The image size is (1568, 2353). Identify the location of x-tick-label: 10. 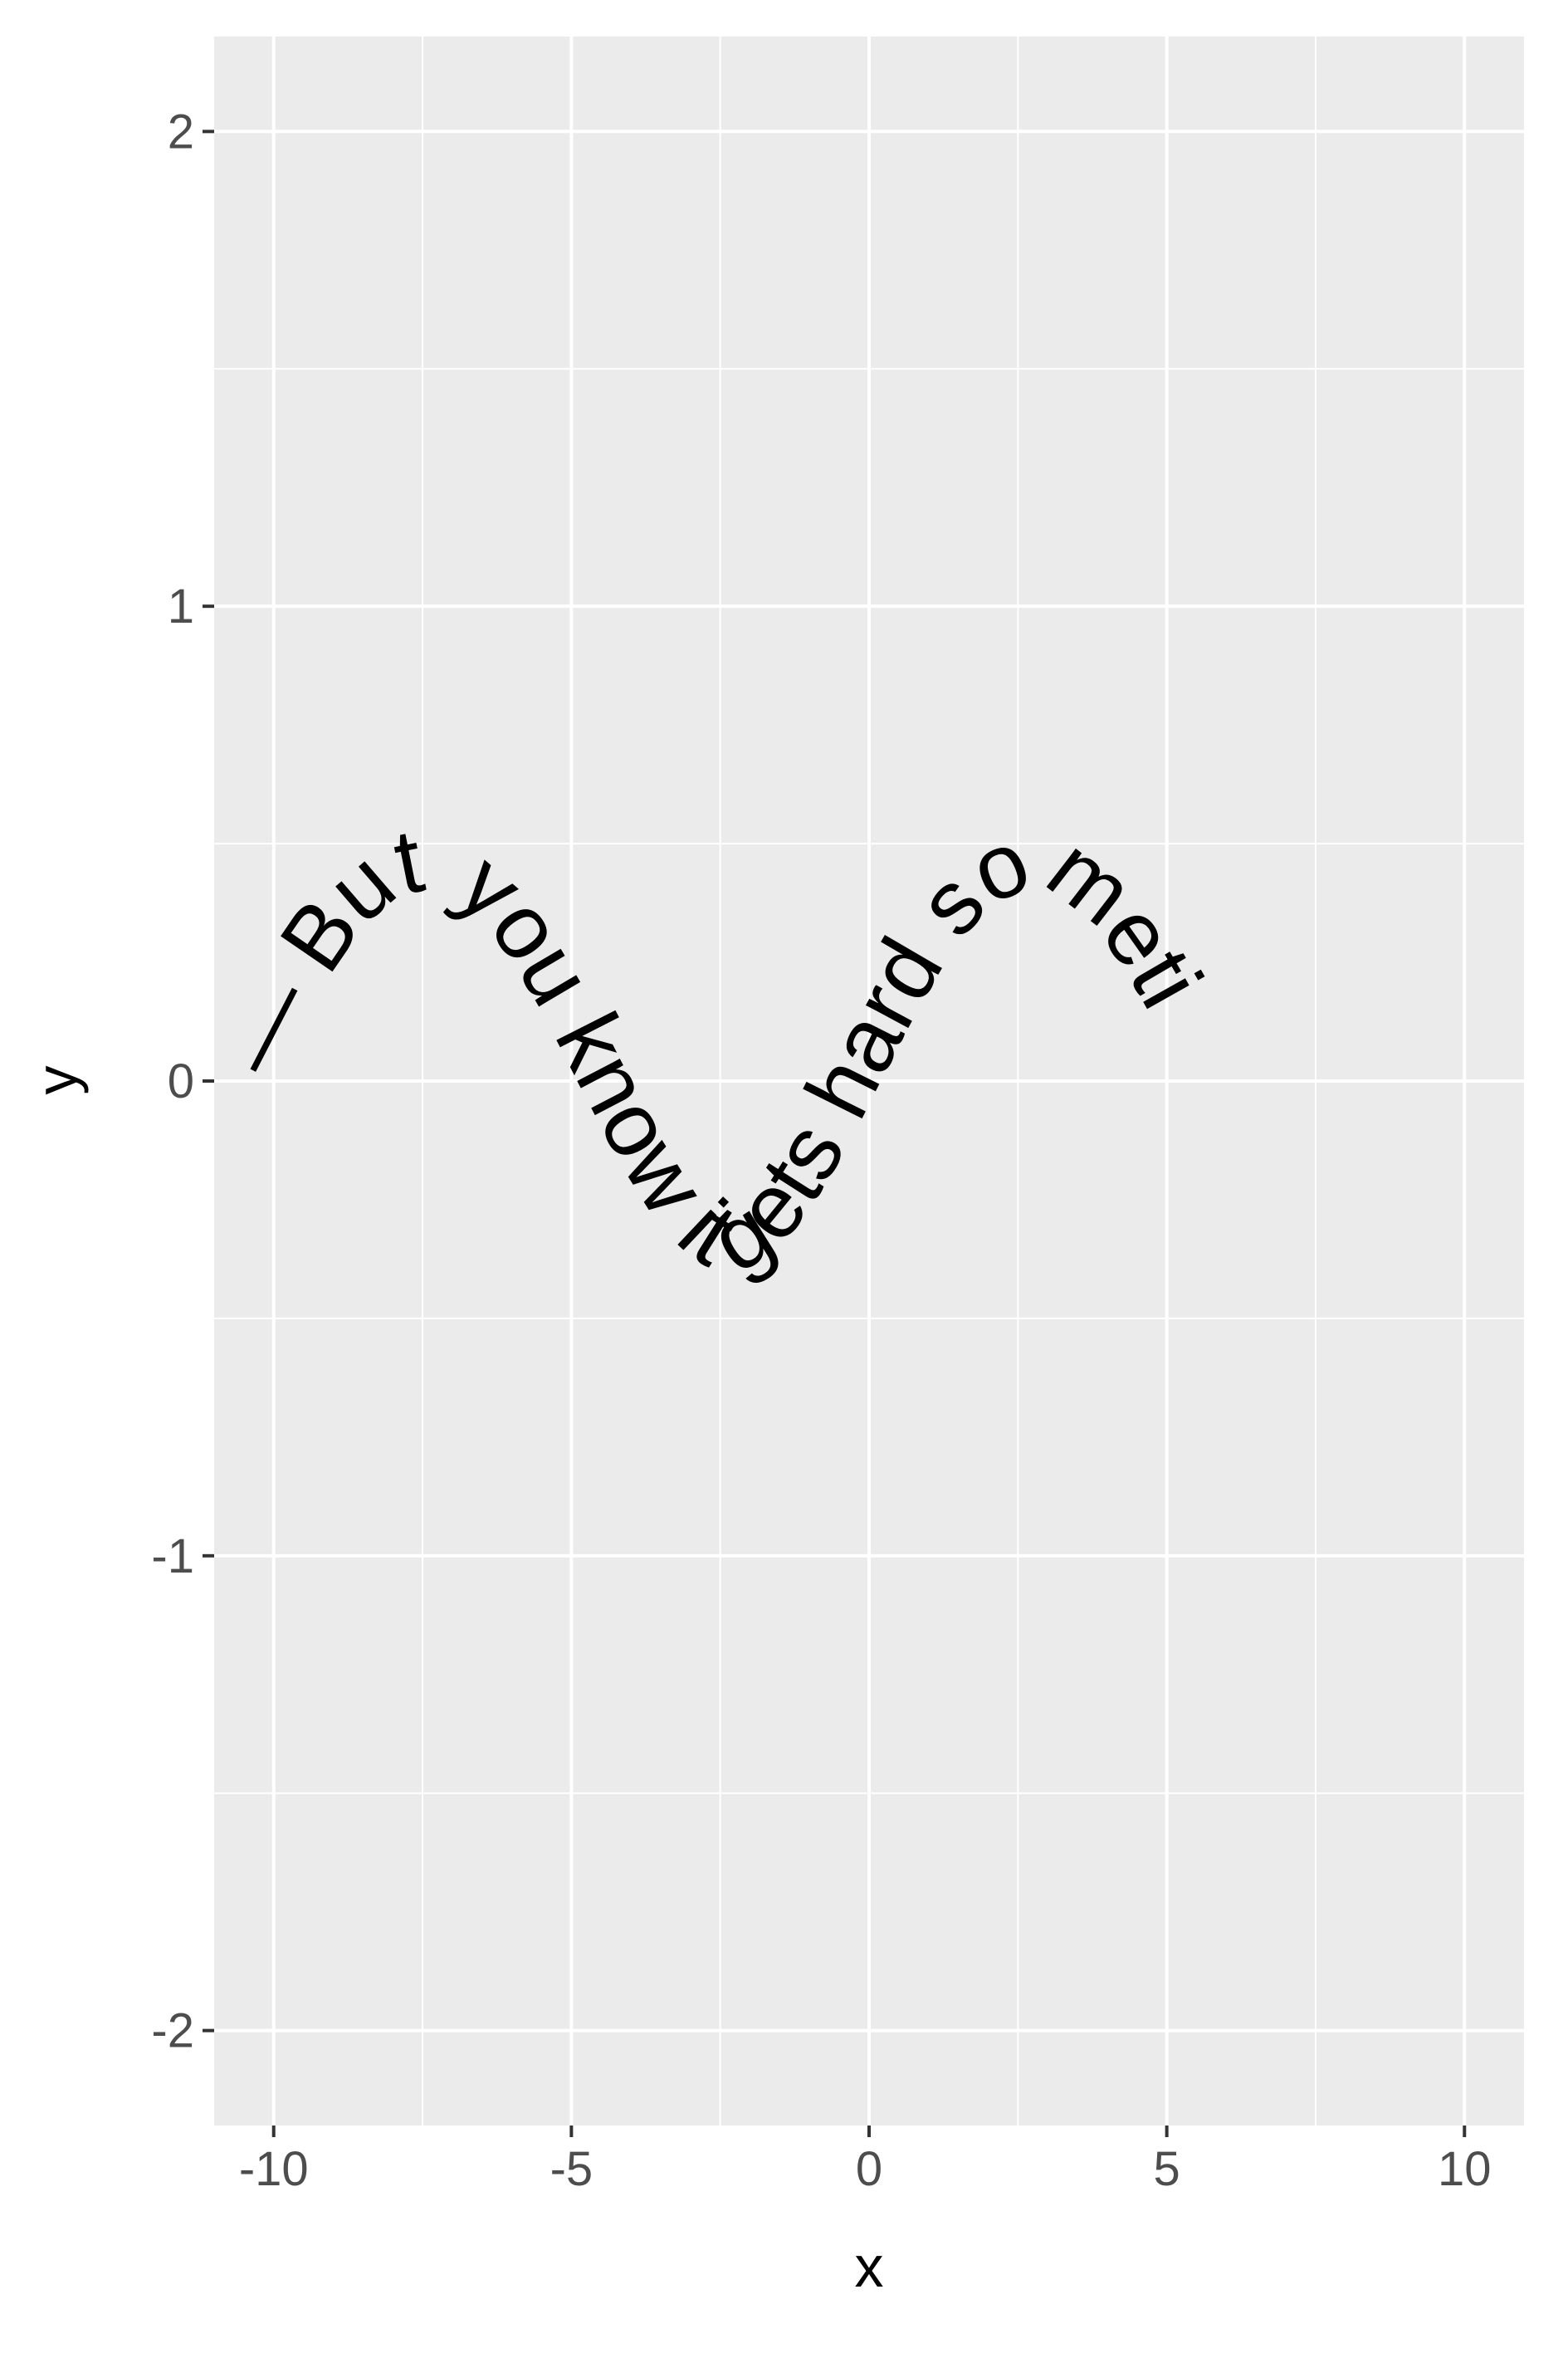
(1465, 2169).